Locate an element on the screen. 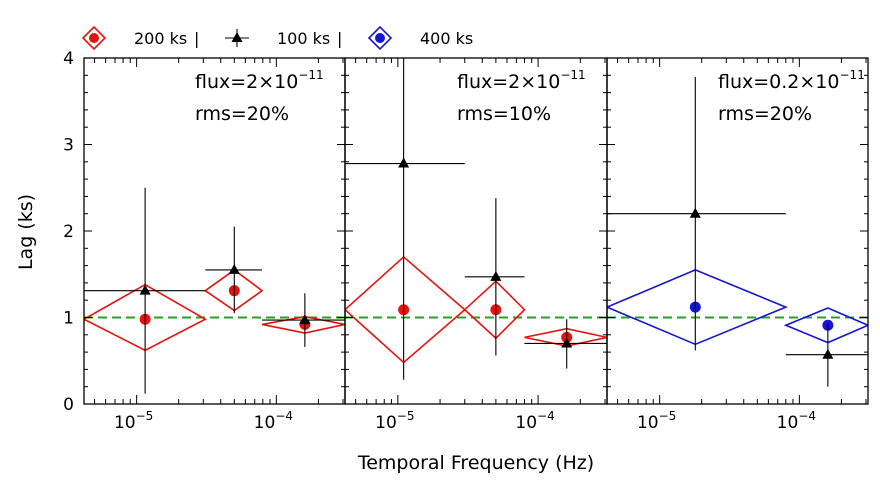 The width and height of the screenshot is (880, 490). y-tick-label: 1 is located at coordinates (68, 319).